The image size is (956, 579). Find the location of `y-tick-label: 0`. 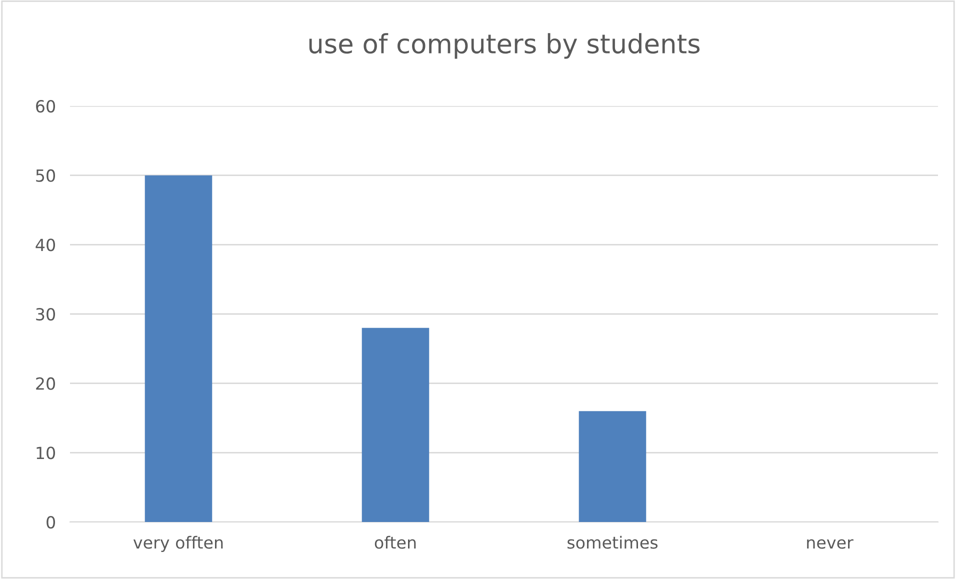

y-tick-label: 0 is located at coordinates (51, 522).